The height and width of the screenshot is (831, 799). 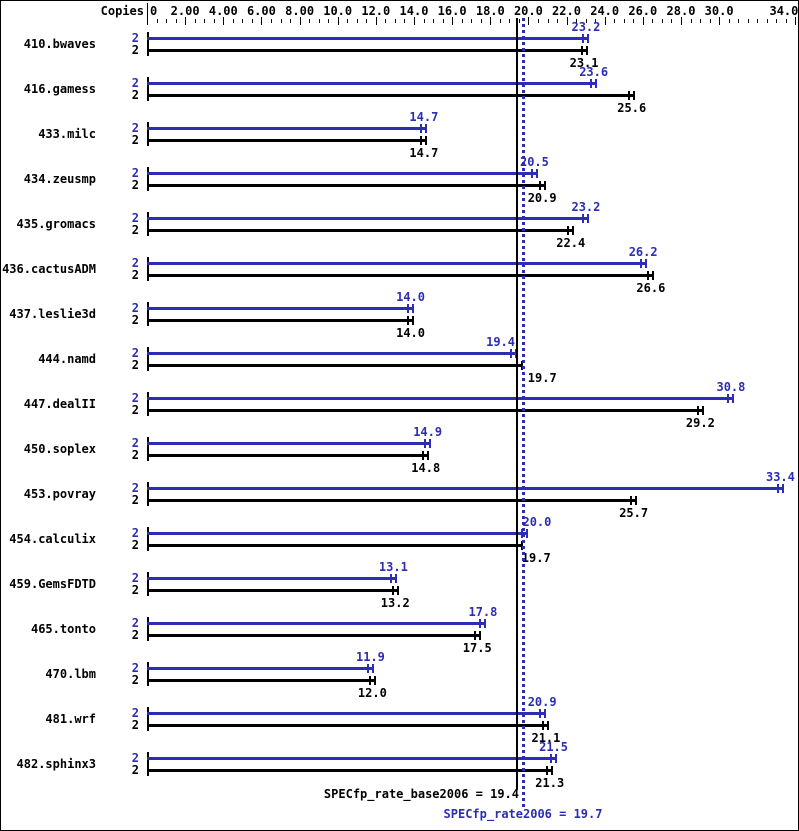 I want to click on value-label-peak: 30.8, so click(x=731, y=387).